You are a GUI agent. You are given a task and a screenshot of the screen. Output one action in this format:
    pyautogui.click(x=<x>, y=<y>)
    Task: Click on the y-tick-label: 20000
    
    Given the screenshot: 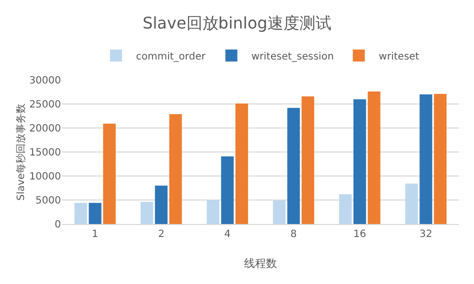 What is the action you would take?
    pyautogui.click(x=45, y=129)
    